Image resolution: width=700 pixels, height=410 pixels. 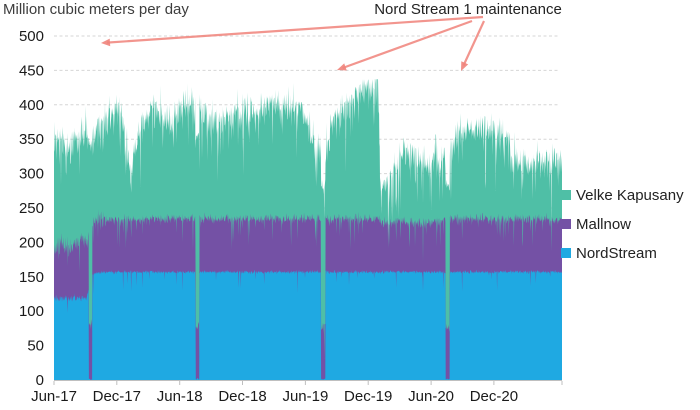 What do you see at coordinates (431, 396) in the screenshot?
I see `x-tick-label: Jun-20` at bounding box center [431, 396].